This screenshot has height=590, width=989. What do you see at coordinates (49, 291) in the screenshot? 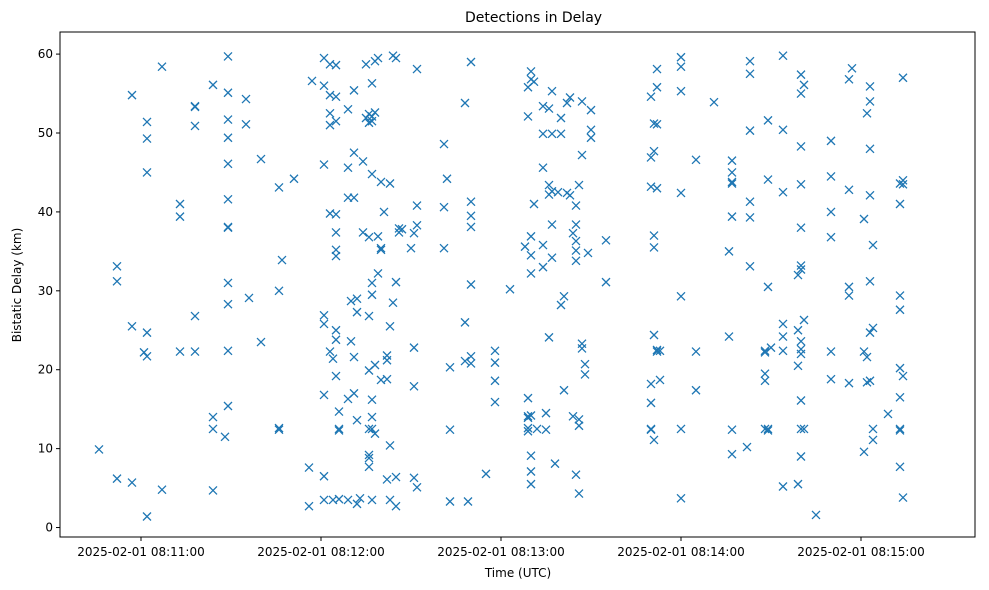
I see `y-axis-ticks: 0 10 20 30 40 50 60` at bounding box center [49, 291].